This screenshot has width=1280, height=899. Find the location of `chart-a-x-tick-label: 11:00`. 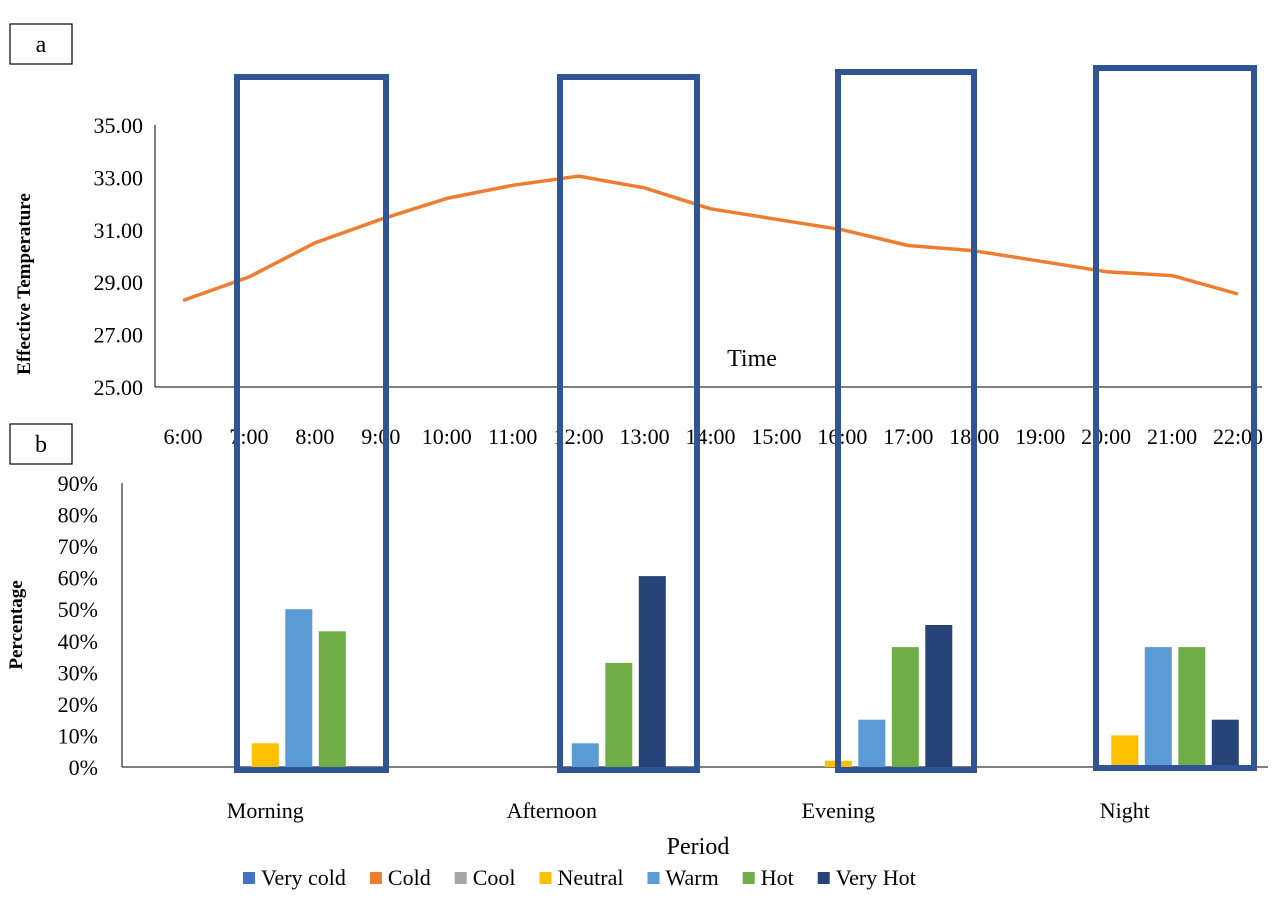

chart-a-x-tick-label: 11:00 is located at coordinates (512, 436).